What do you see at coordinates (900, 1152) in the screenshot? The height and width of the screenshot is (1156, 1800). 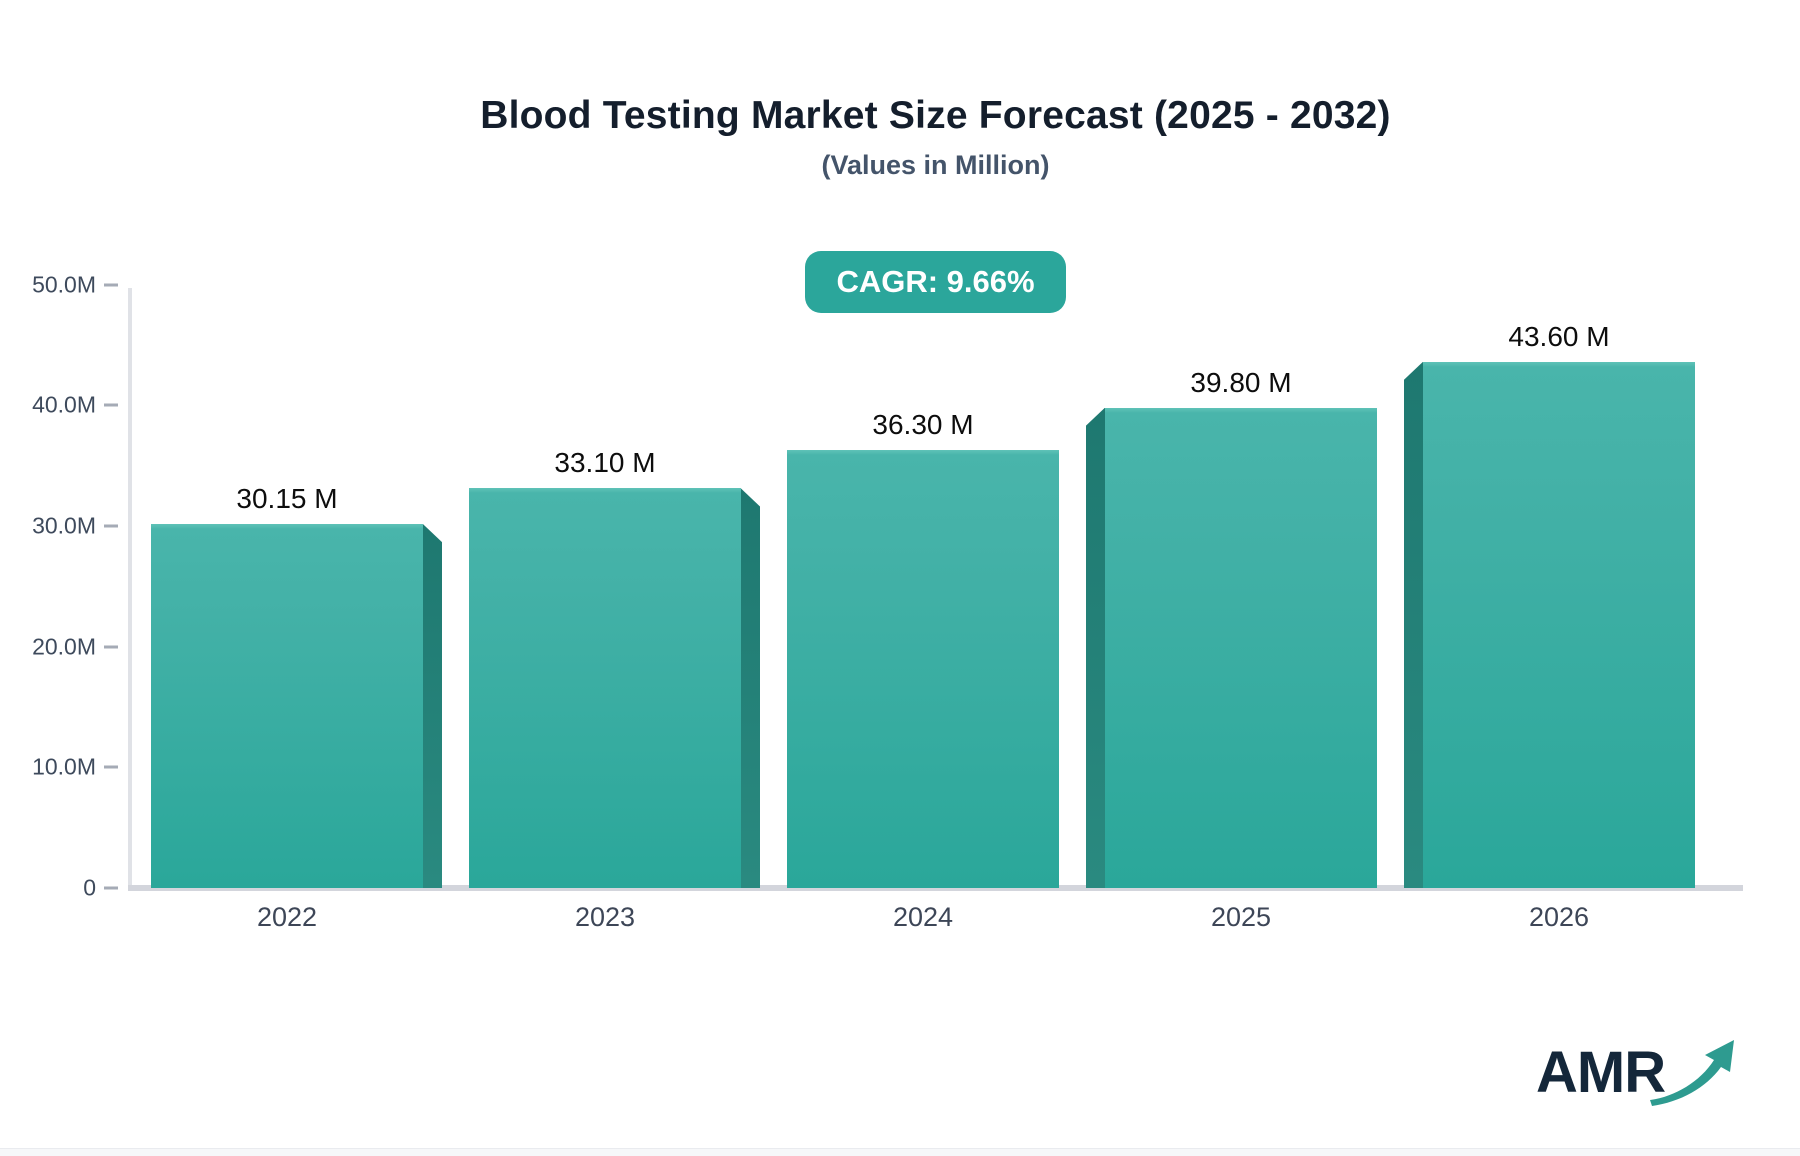 I see `page-bottom-strip` at bounding box center [900, 1152].